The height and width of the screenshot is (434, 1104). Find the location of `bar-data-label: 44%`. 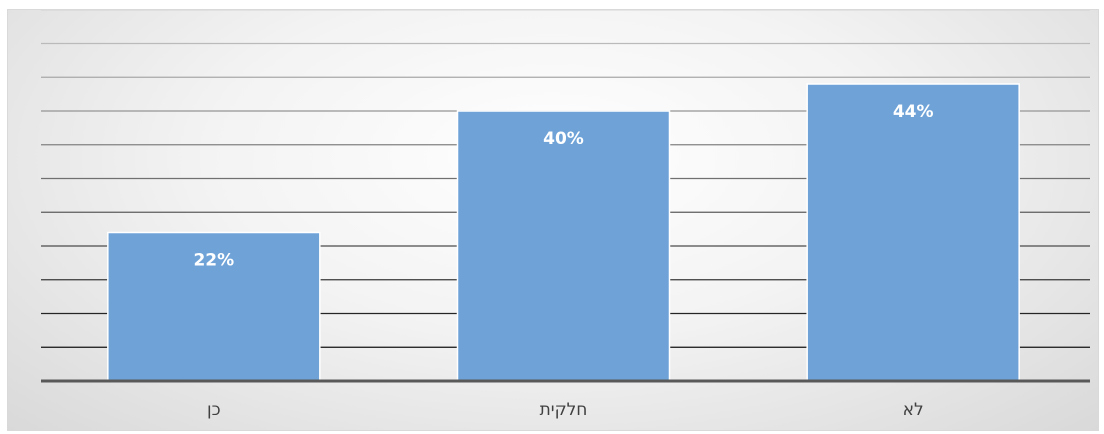

bar-data-label: 44% is located at coordinates (913, 112).